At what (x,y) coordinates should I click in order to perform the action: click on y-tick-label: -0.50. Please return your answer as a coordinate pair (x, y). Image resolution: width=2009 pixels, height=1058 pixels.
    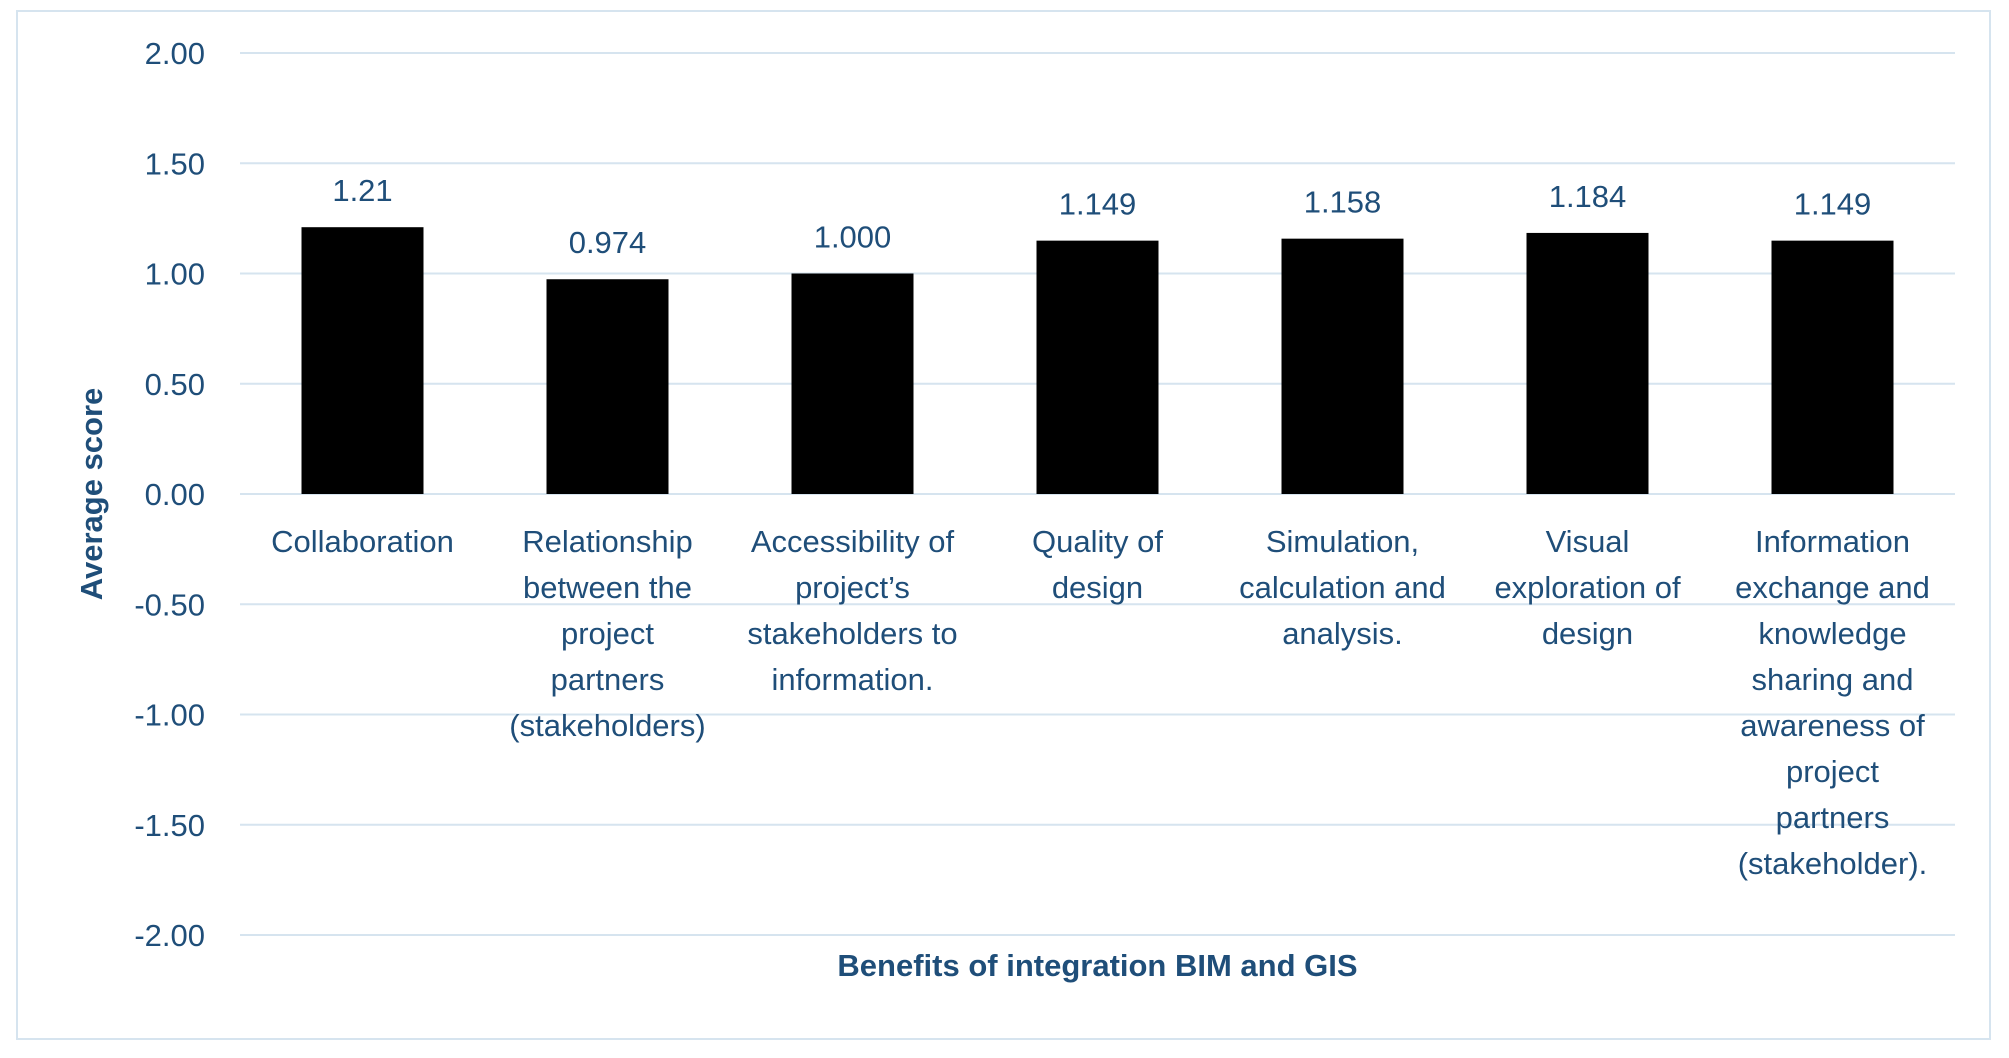
    Looking at the image, I should click on (169, 604).